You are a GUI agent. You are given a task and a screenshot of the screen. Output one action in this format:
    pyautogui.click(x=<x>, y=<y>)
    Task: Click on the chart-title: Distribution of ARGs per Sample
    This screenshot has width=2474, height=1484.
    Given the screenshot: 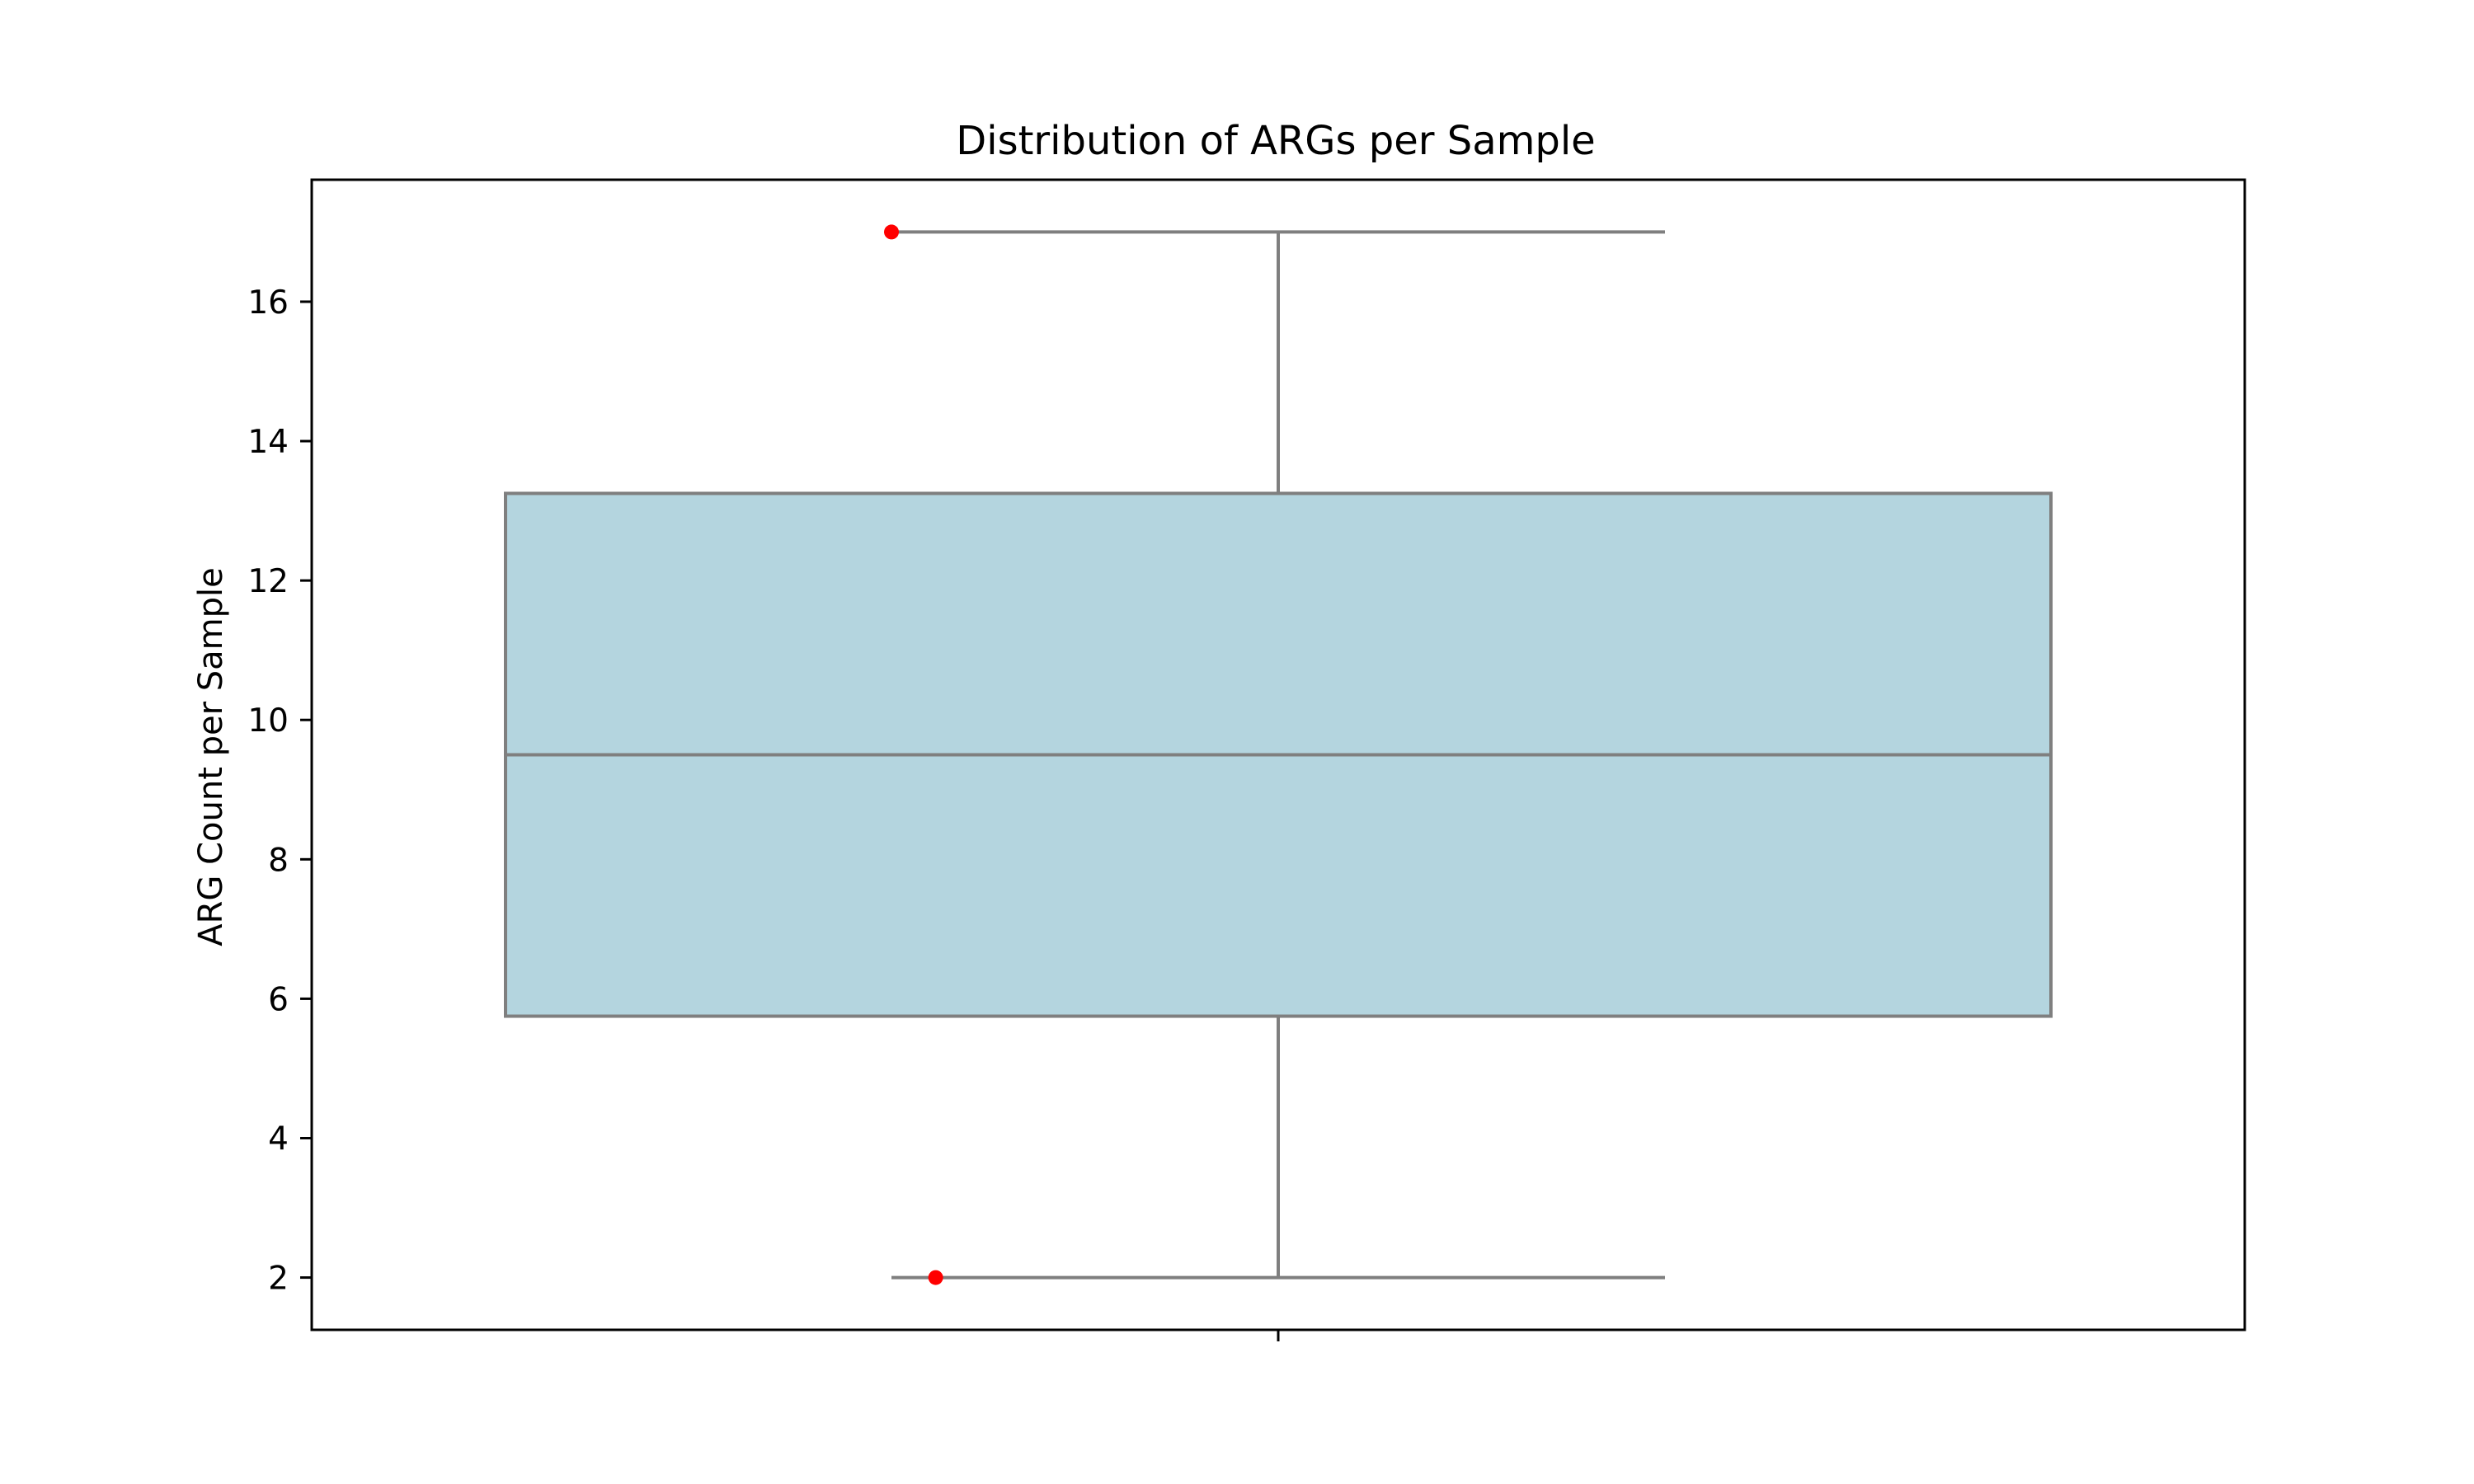 What is the action you would take?
    pyautogui.click(x=1275, y=141)
    